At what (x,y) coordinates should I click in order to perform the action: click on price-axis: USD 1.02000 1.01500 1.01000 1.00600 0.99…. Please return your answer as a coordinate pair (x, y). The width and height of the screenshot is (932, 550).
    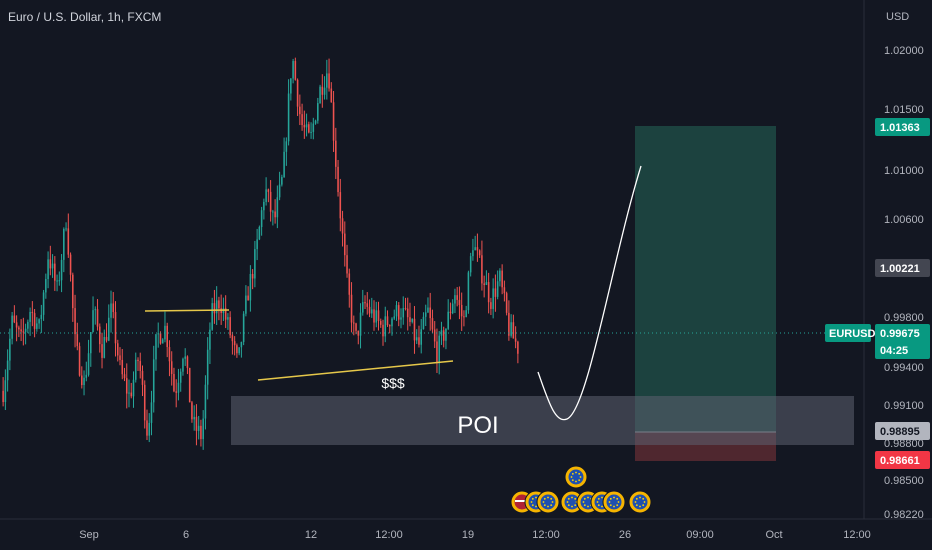
    Looking at the image, I should click on (904, 266).